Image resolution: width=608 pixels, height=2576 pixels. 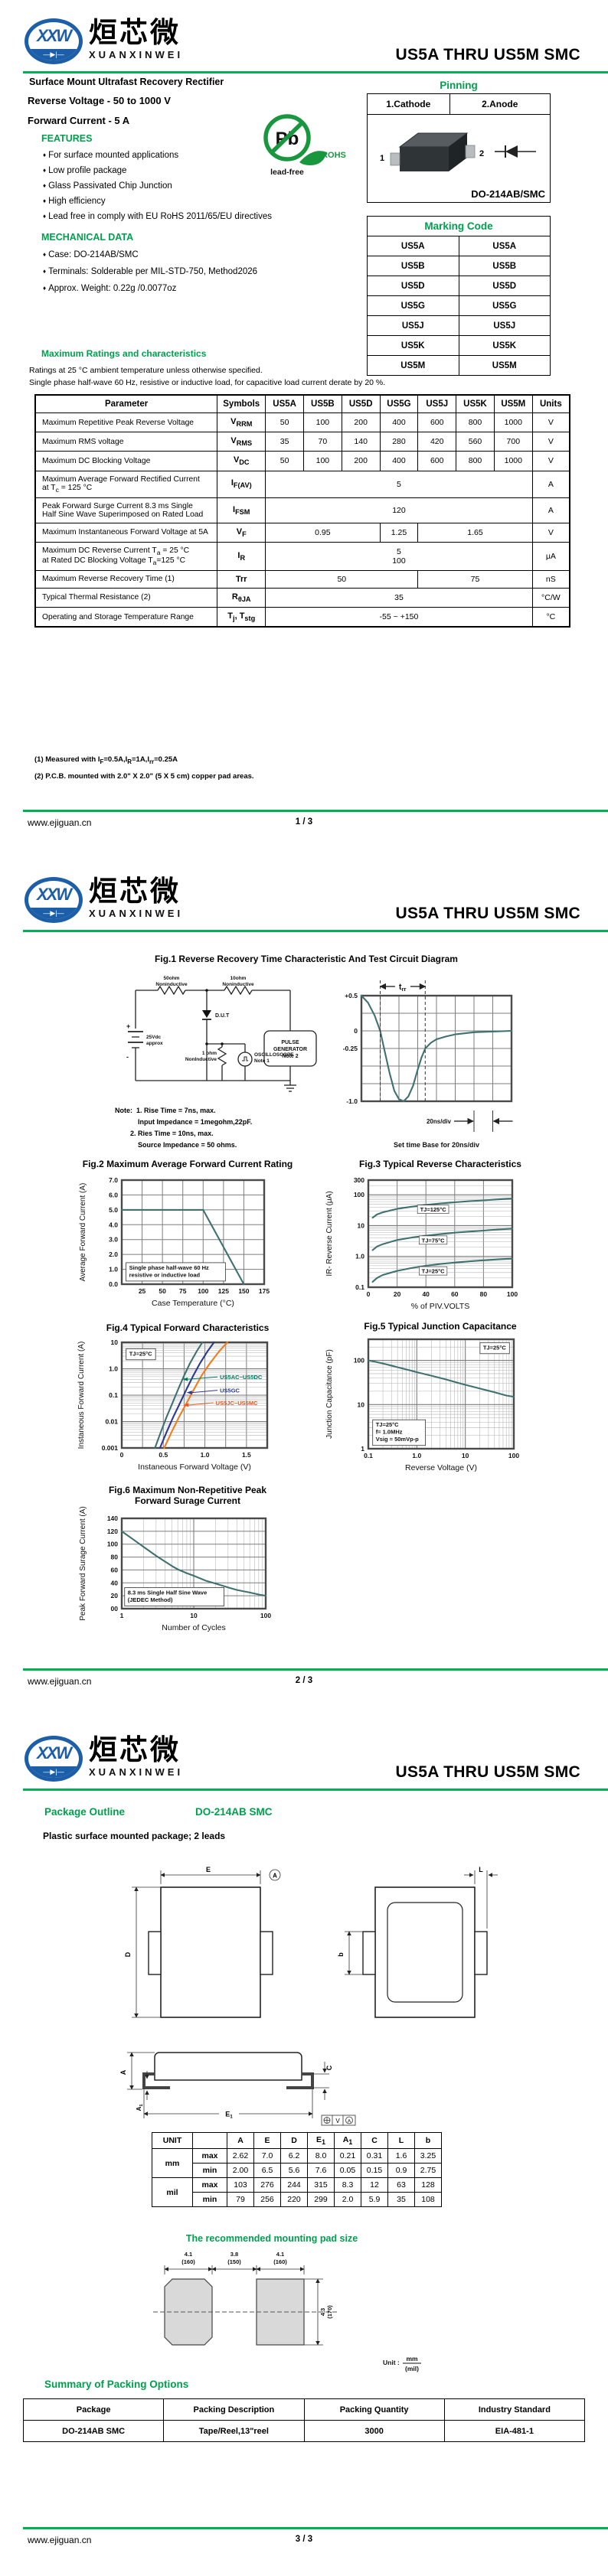 What do you see at coordinates (484, 1294) in the screenshot?
I see `svg-text: 80` at bounding box center [484, 1294].